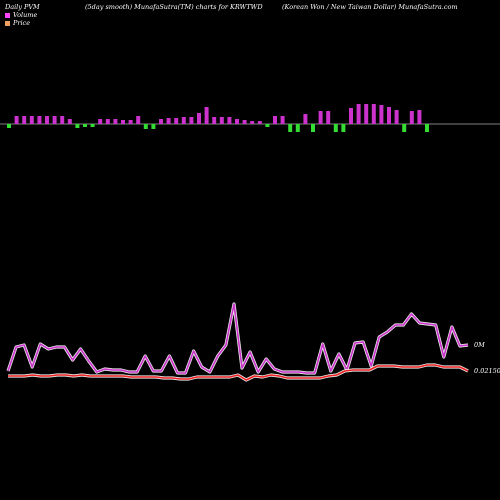  What do you see at coordinates (22, 23) in the screenshot?
I see `legend-label-price: Price` at bounding box center [22, 23].